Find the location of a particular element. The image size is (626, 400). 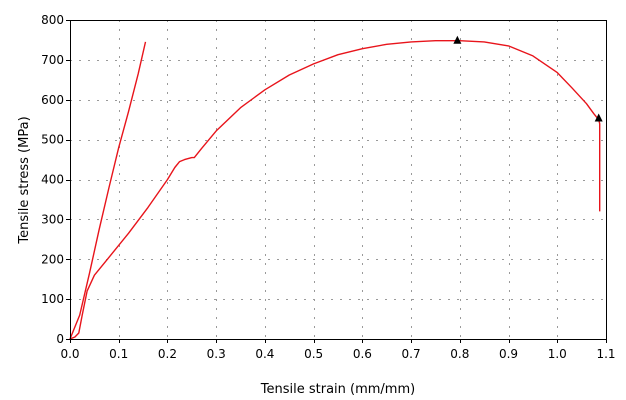

y-tick-labels: 0 100 200 300 400 500 600 700 800 is located at coordinates (52, 179).